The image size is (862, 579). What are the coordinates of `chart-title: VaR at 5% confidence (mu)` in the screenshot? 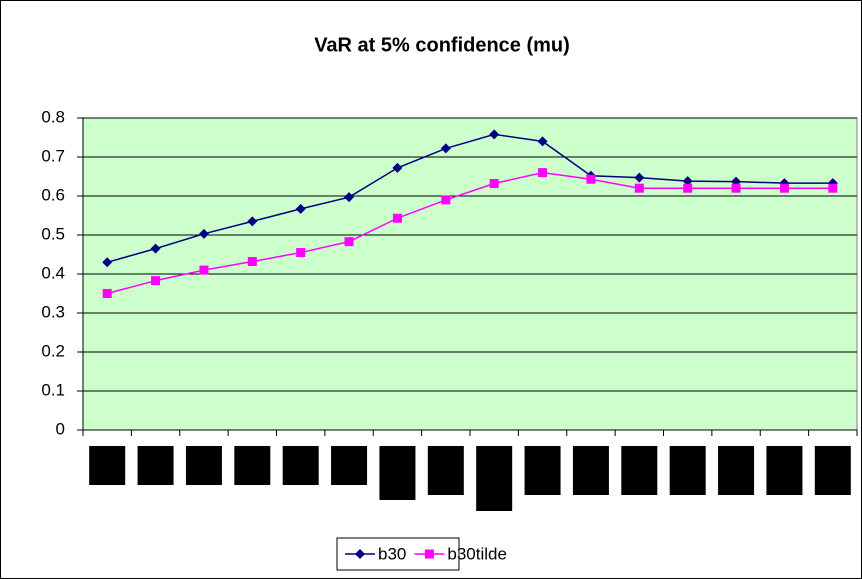 It's located at (442, 45).